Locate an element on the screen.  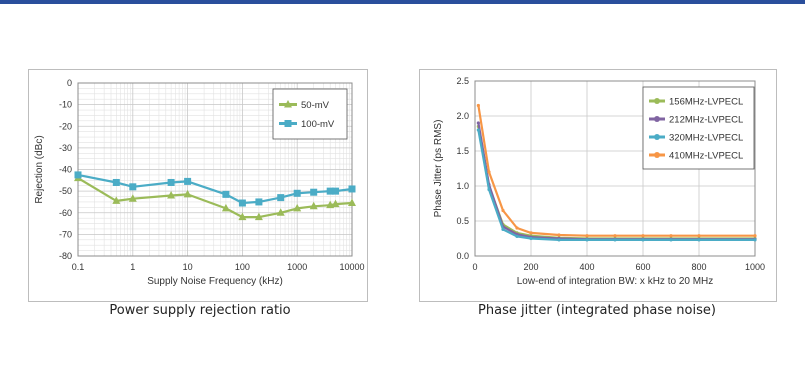
x-tick-label: 200 is located at coordinates (530, 267).